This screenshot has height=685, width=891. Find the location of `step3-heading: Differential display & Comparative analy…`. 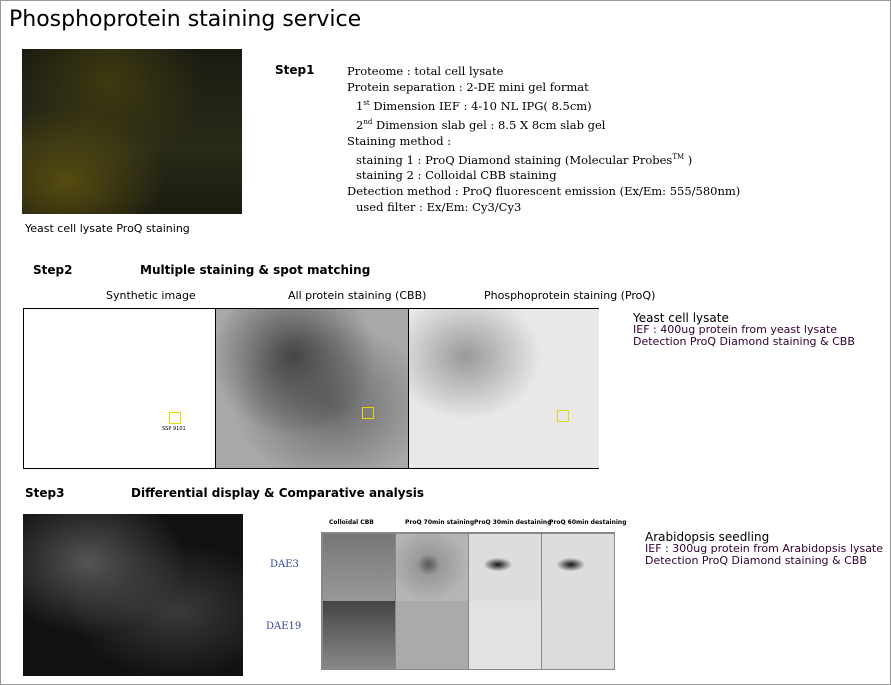

step3-heading: Differential display & Comparative analy… is located at coordinates (278, 493).